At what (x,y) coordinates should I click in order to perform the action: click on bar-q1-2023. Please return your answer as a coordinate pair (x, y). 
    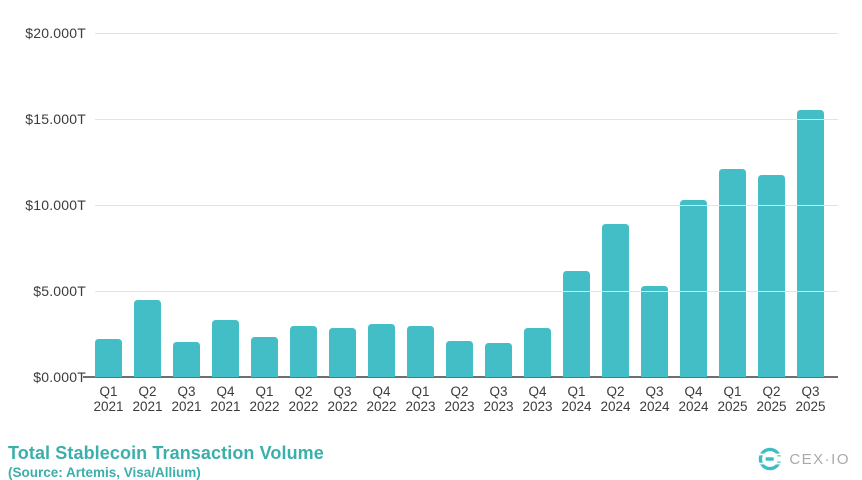
    Looking at the image, I should click on (420, 351).